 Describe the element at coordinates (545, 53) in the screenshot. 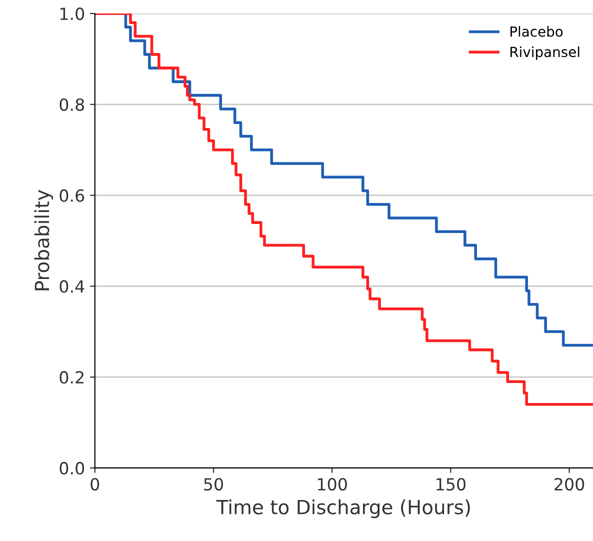

I see `legend-label: Rivipansel` at that location.